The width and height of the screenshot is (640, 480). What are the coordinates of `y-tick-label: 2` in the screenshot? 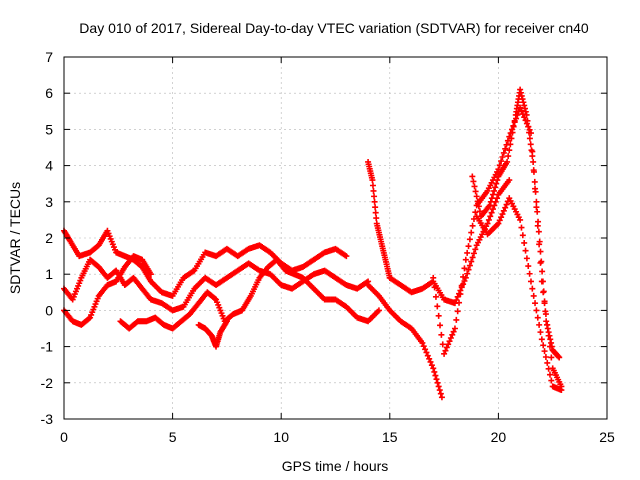 It's located at (49, 238).